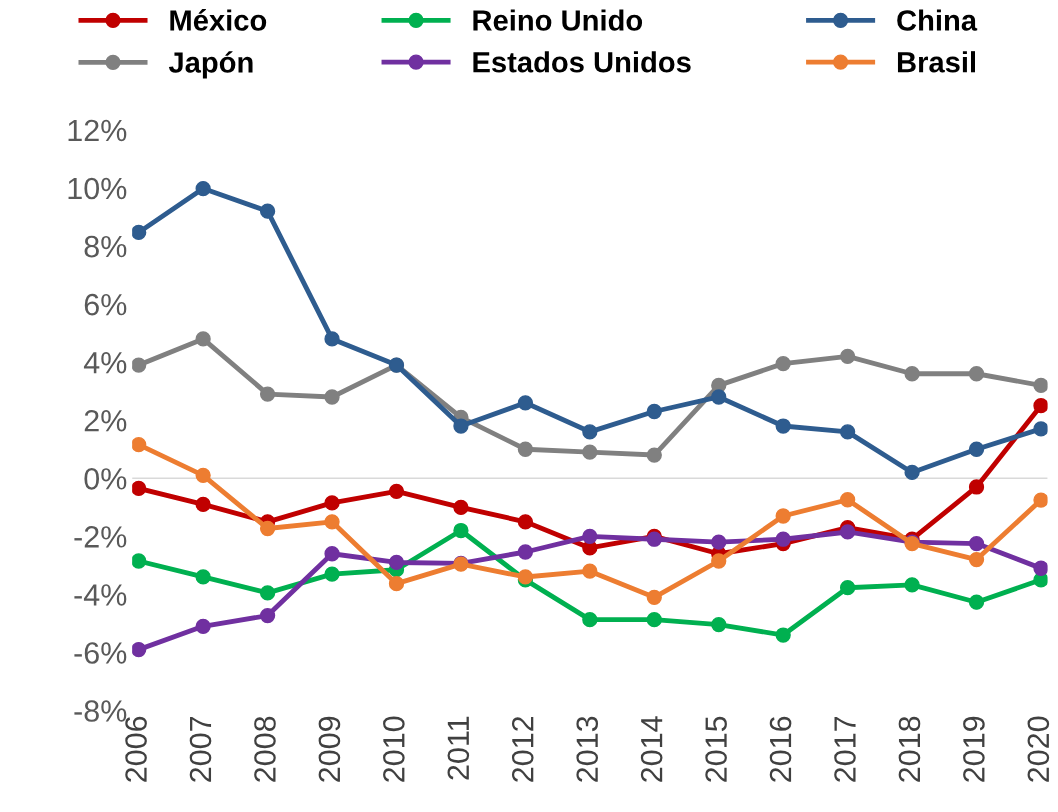  What do you see at coordinates (558, 20) in the screenshot?
I see `legend-label: Reino Unido` at bounding box center [558, 20].